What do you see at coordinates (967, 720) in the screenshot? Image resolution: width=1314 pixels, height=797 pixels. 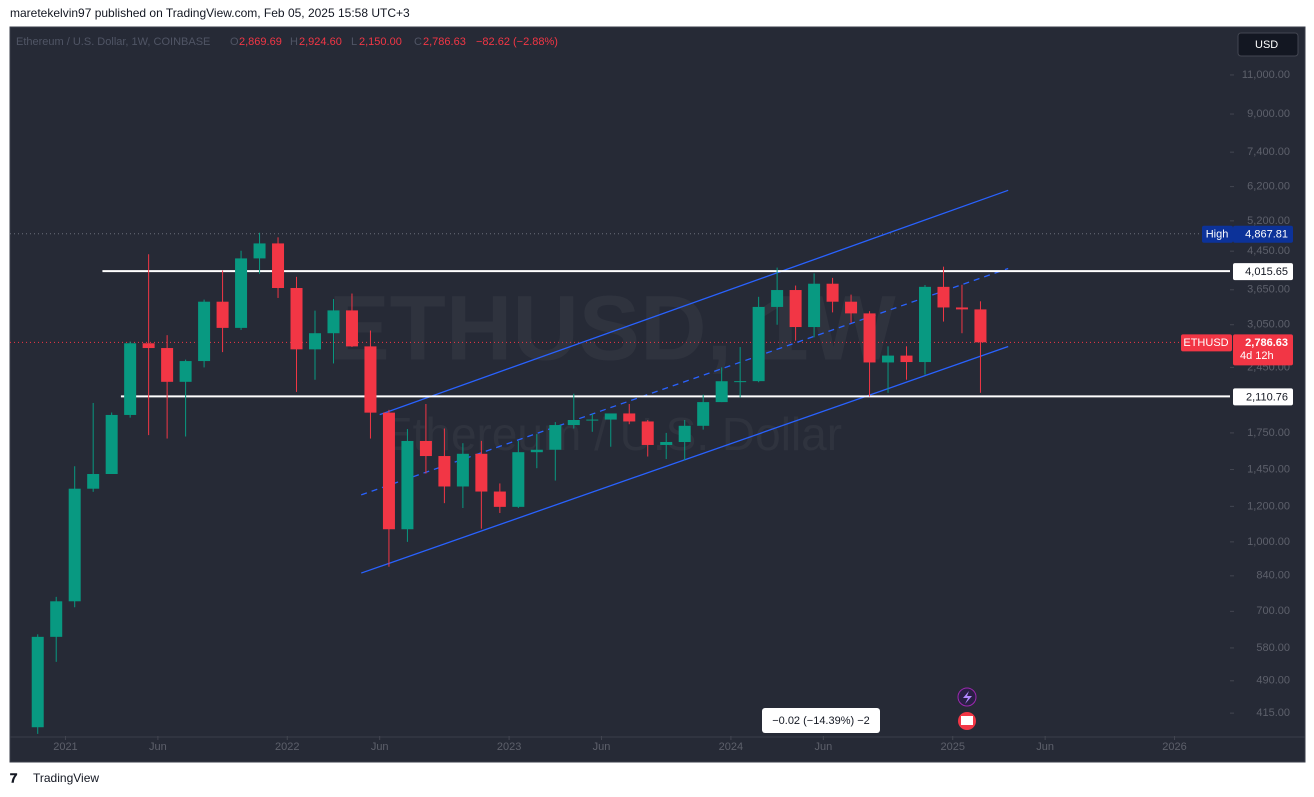 I see `event-flag` at bounding box center [967, 720].